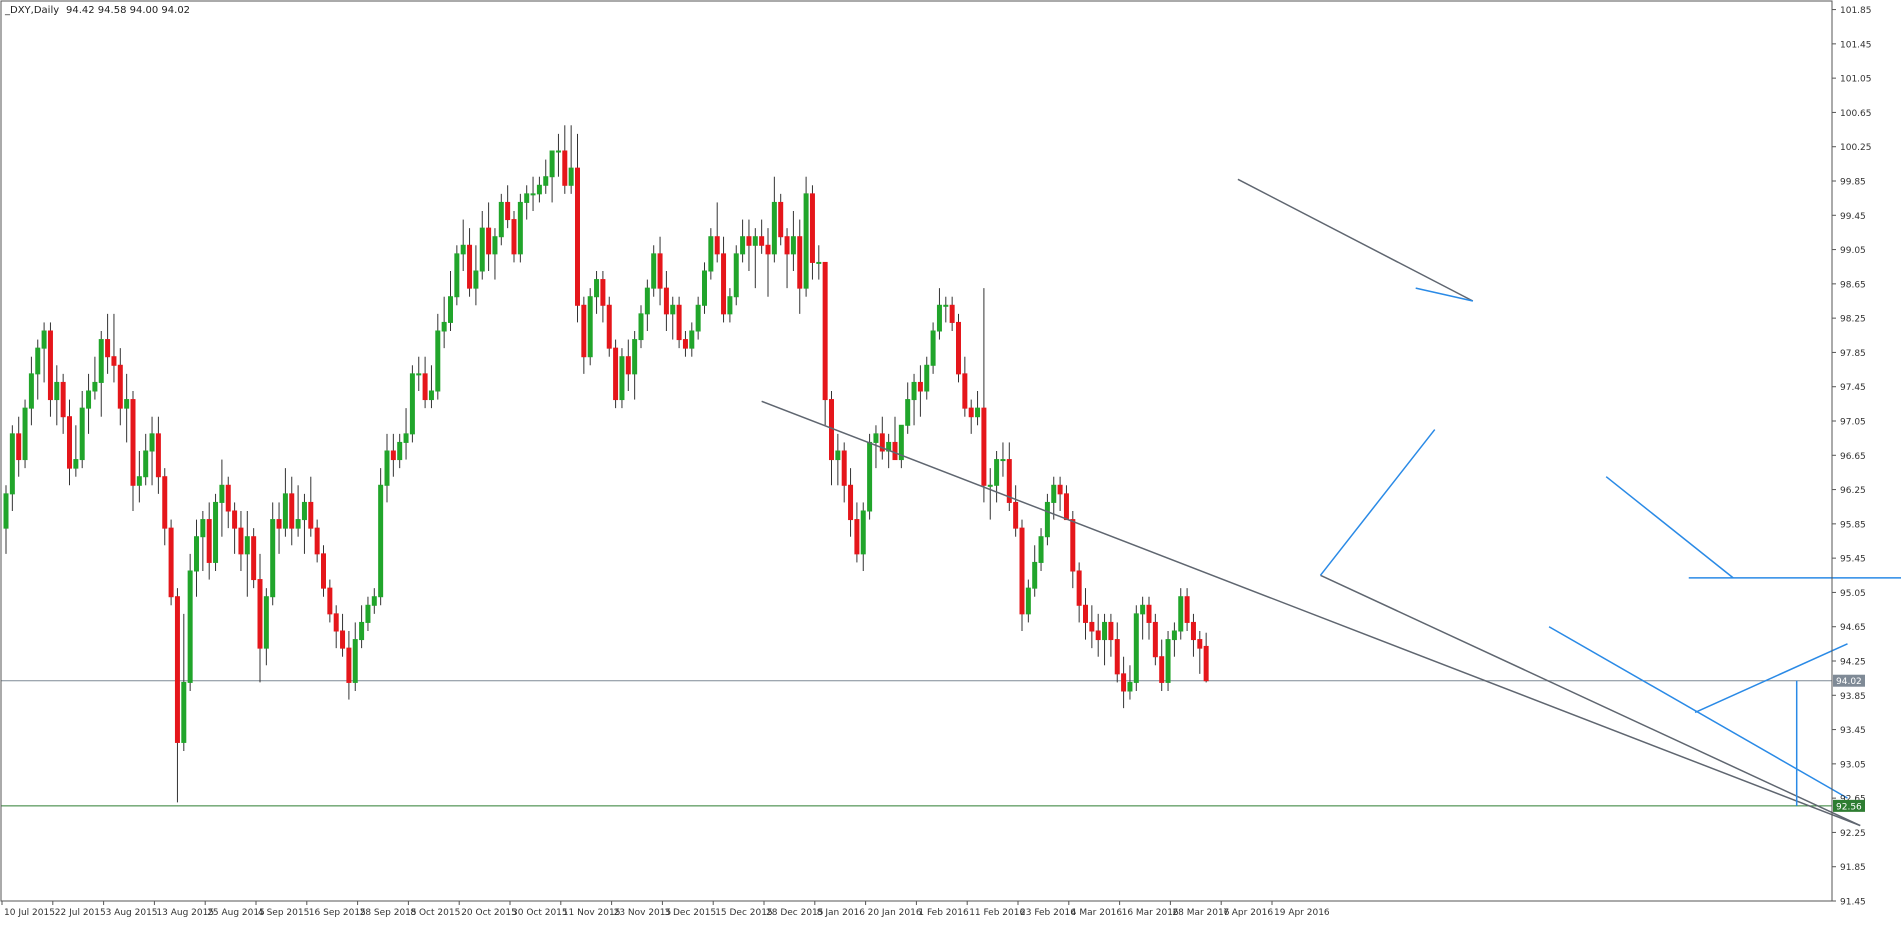  Describe the element at coordinates (1590, 700) in the screenshot. I see `trendline` at that location.